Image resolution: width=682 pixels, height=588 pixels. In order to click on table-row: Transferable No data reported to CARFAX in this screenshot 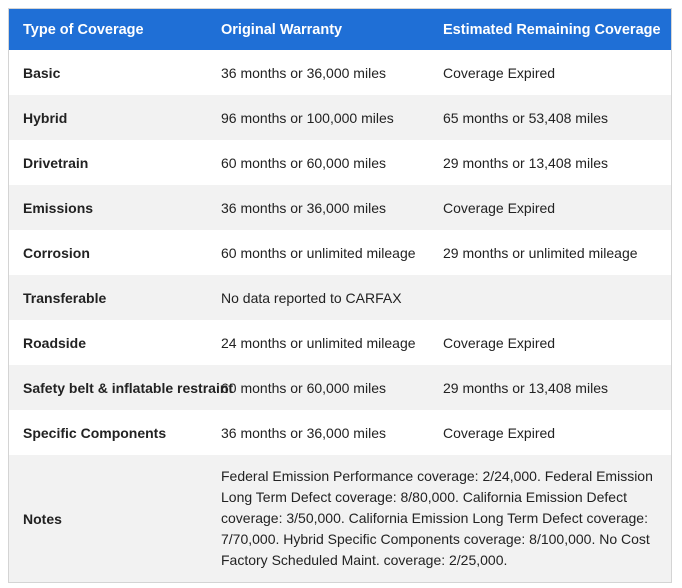, I will do `click(340, 297)`.